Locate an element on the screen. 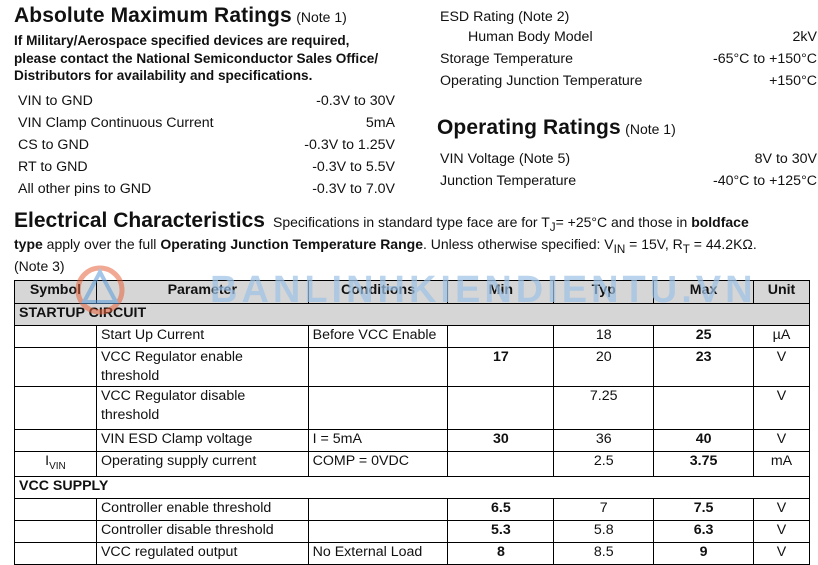  cell-parameter: VIN ESD Clamp voltage is located at coordinates (202, 440).